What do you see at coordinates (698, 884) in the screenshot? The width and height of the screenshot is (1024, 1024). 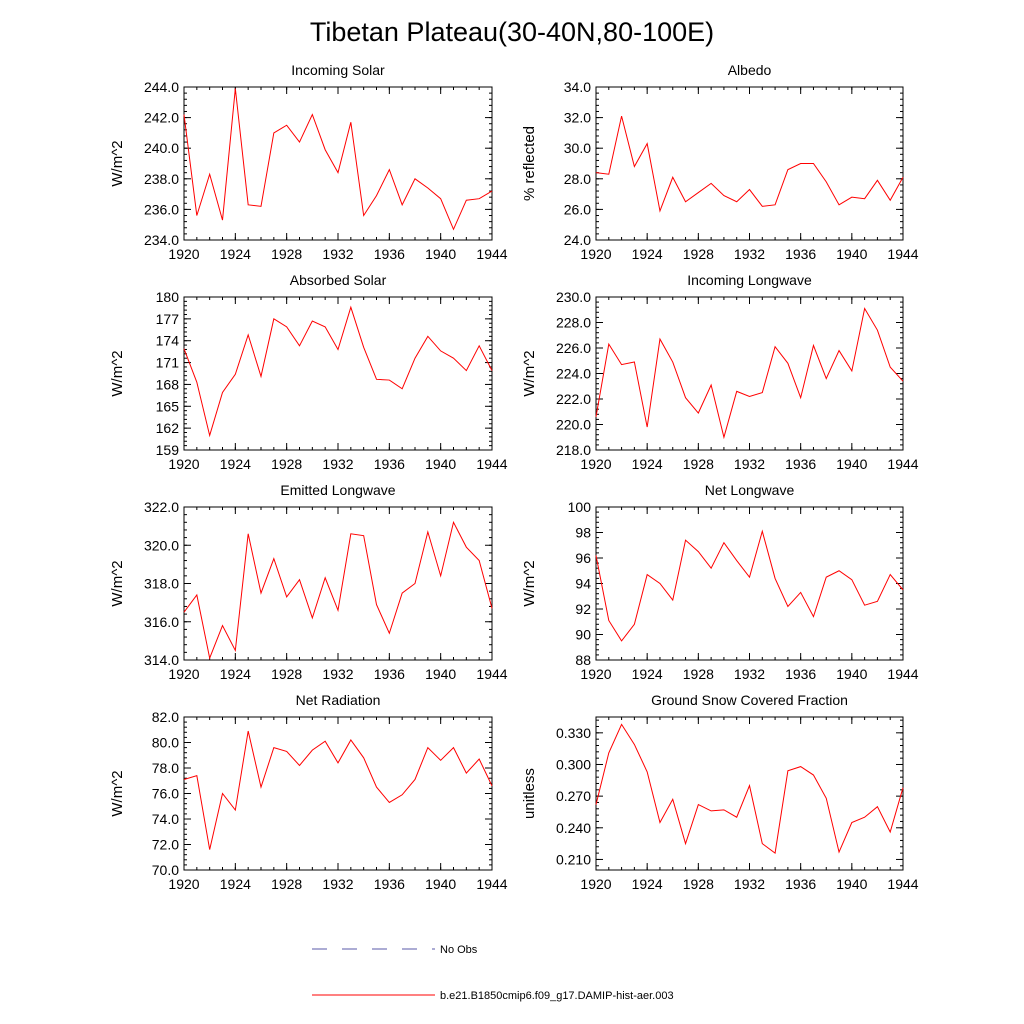 I see `ground-snow-covered-fraction-xtick-label: 1928` at bounding box center [698, 884].